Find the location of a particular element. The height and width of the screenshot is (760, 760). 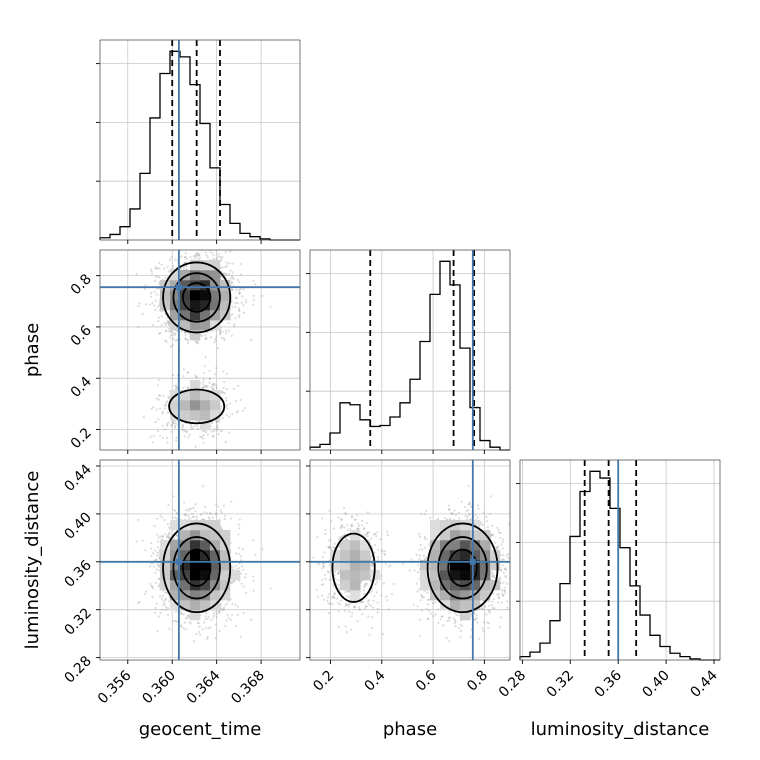

panel-geocent-time-vs-phase: 0.20.40.60.8 is located at coordinates (184, 345).